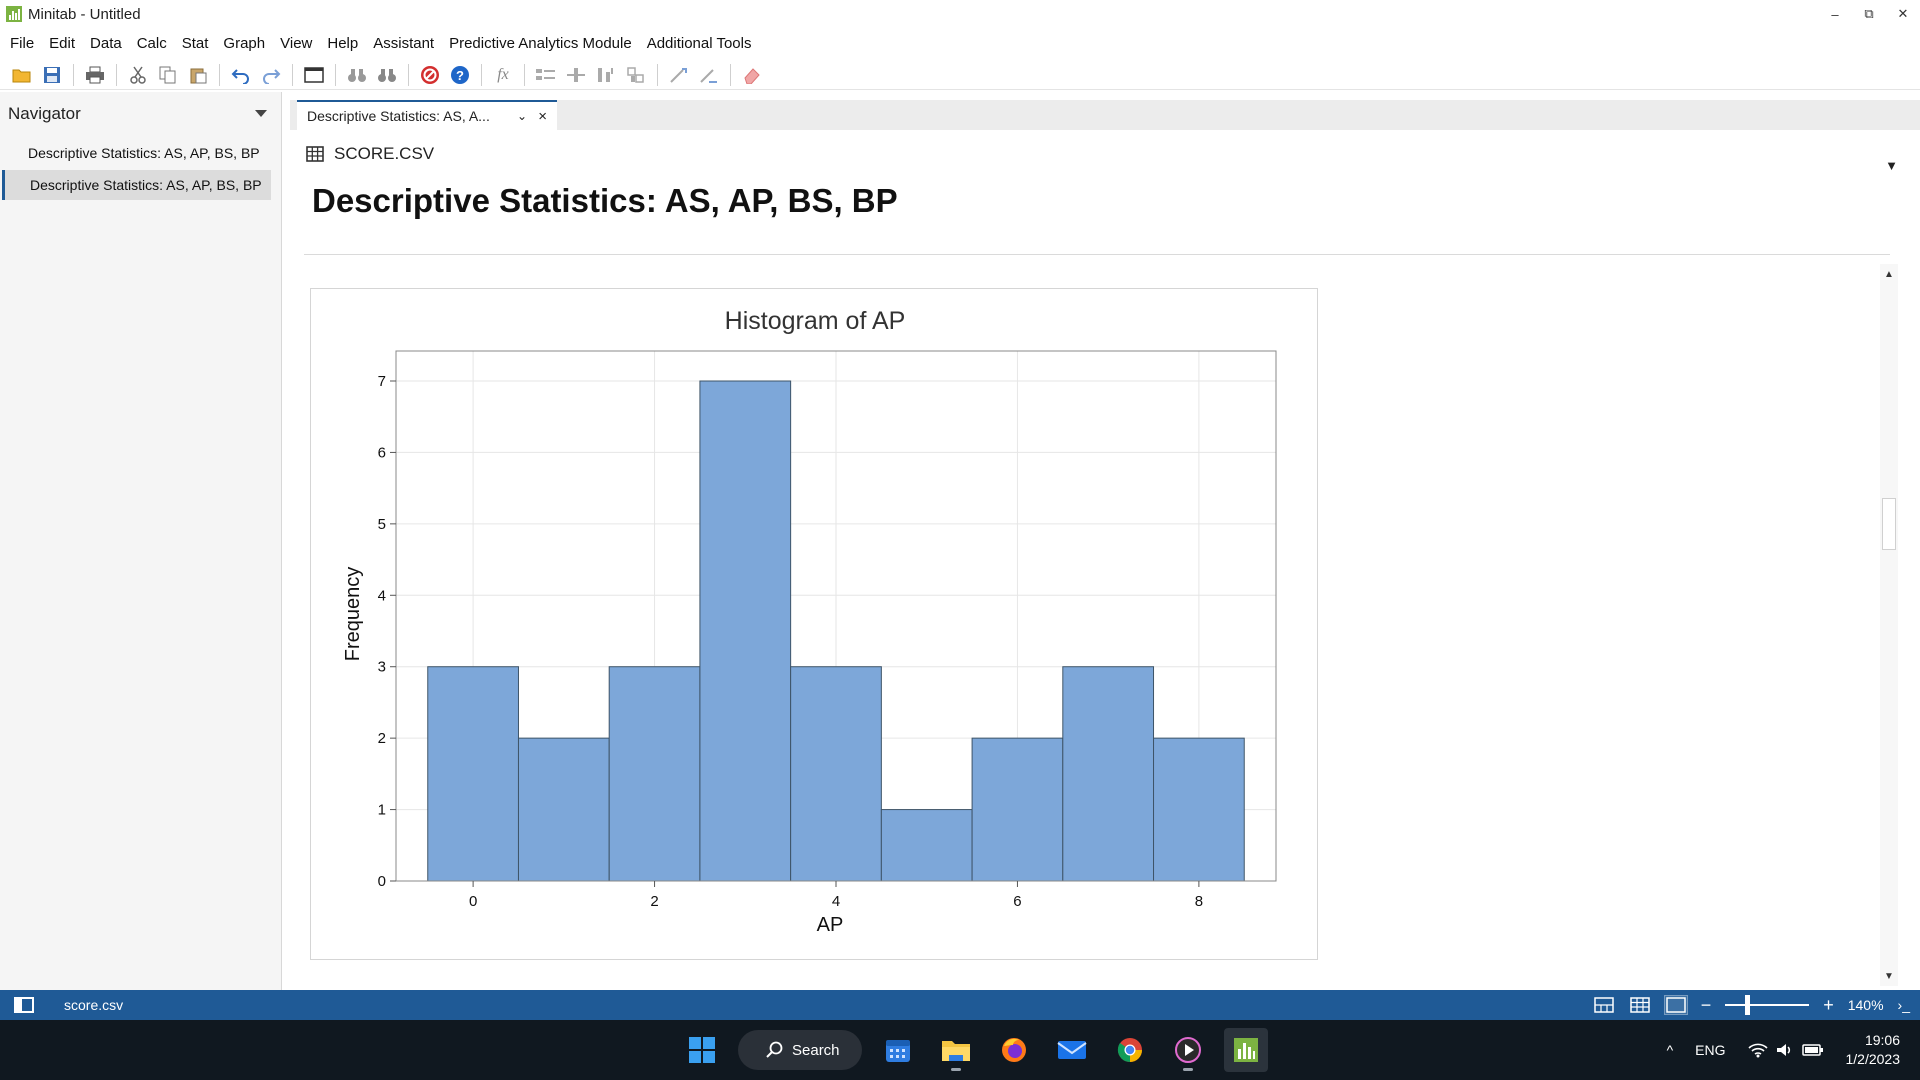 This screenshot has height=1080, width=1920. What do you see at coordinates (1891, 165) in the screenshot?
I see `output-menu-arrow-icon: ▼` at bounding box center [1891, 165].